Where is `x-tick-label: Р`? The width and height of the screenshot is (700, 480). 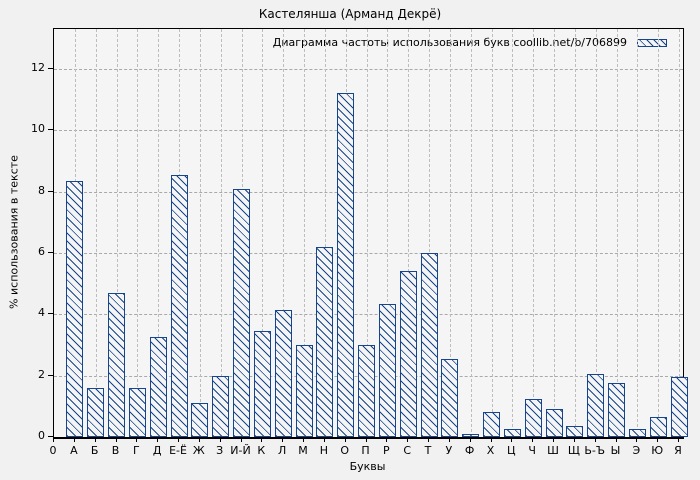 x-tick-label: Р is located at coordinates (386, 450).